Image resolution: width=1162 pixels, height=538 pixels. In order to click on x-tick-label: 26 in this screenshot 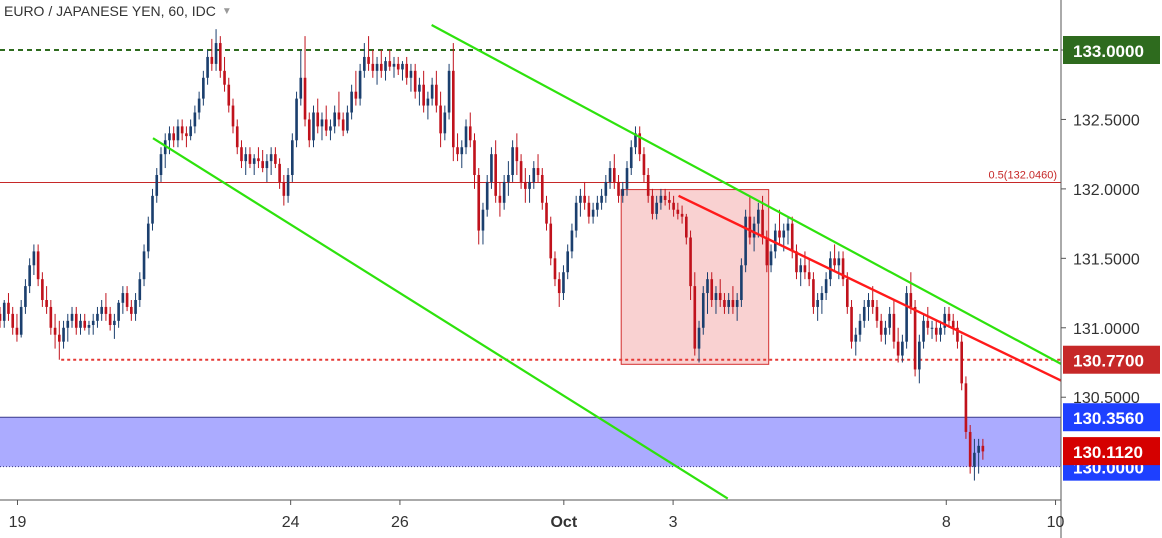, I will do `click(400, 522)`.